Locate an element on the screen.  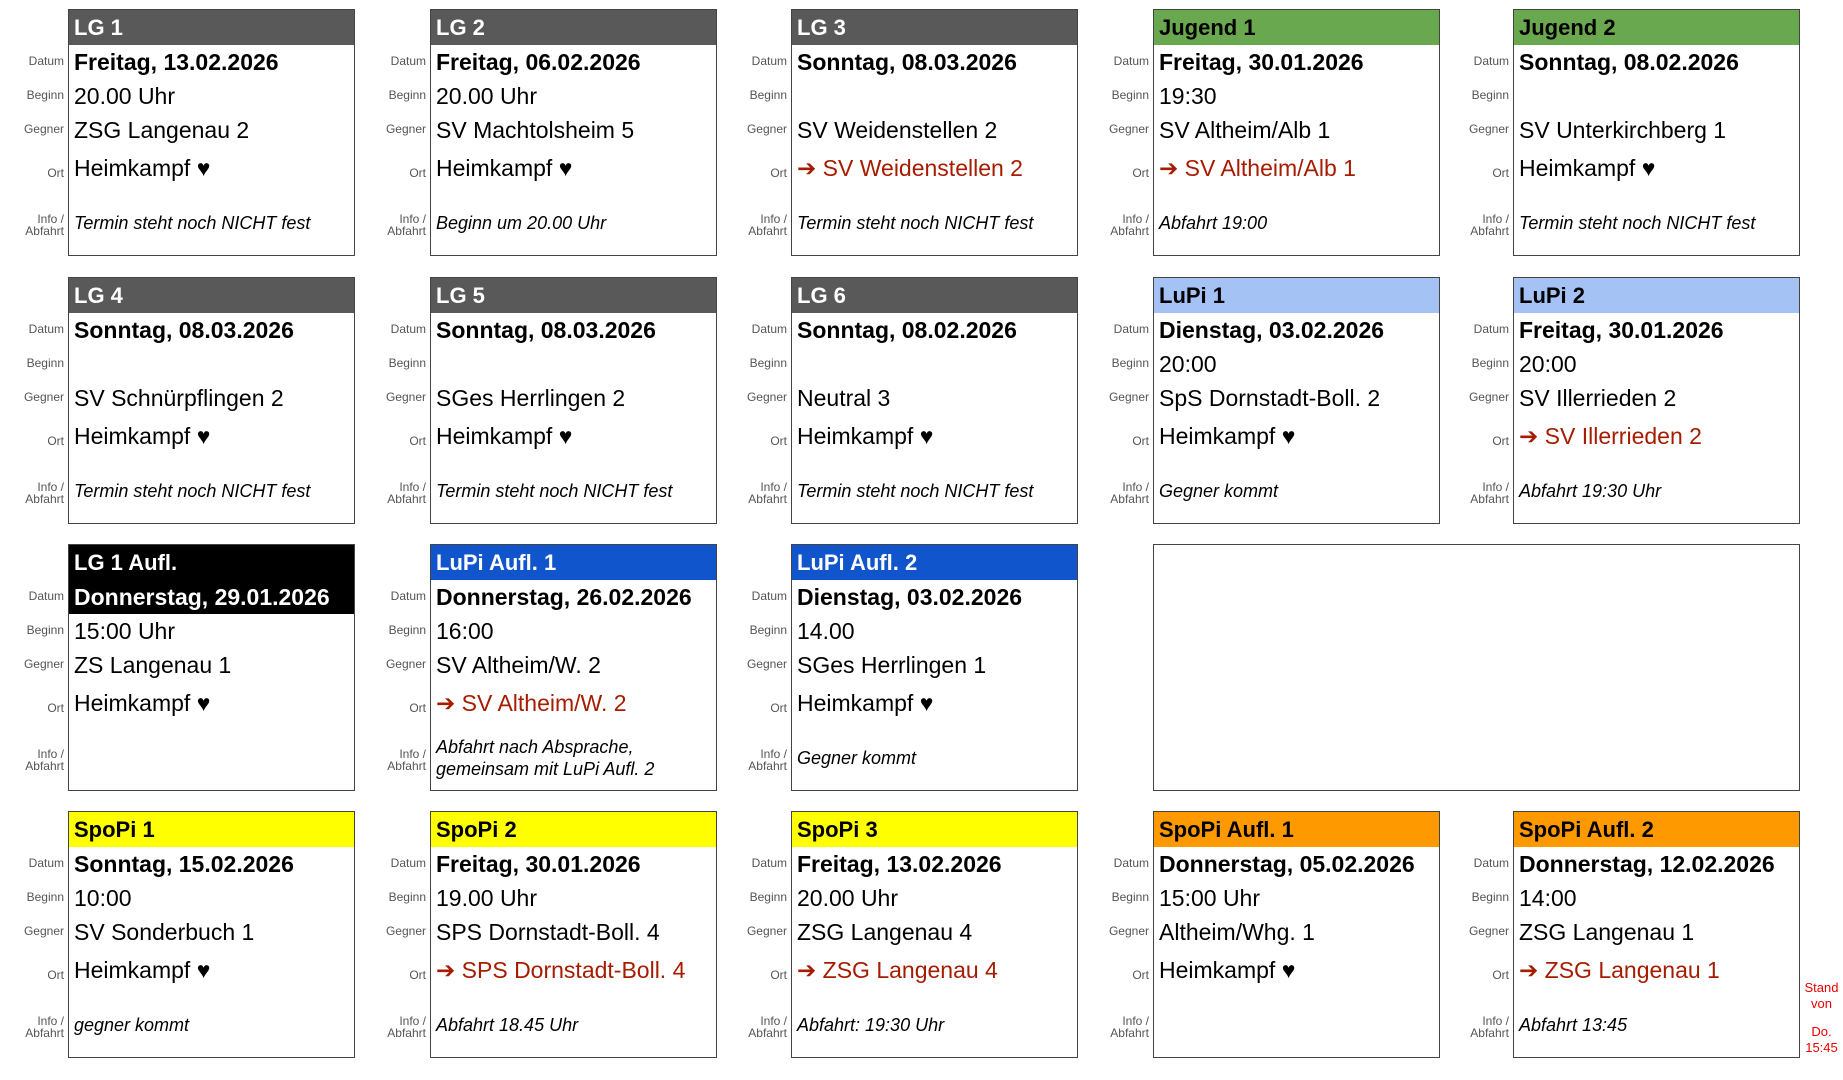
team-title: LG 1 is located at coordinates (211, 27).